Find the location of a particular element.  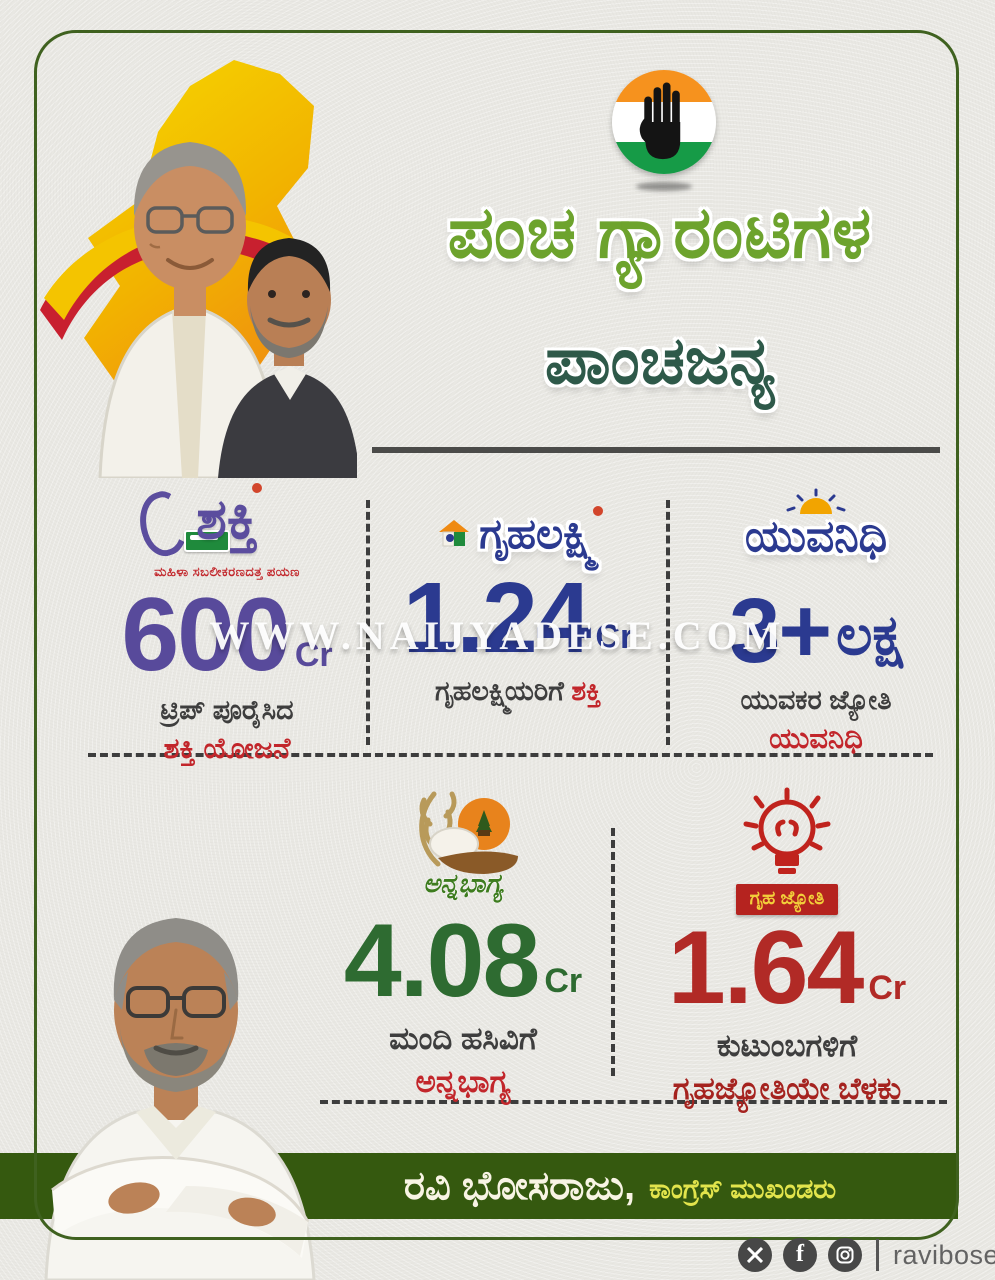

gruhajyothi-bulb is located at coordinates (787, 834).